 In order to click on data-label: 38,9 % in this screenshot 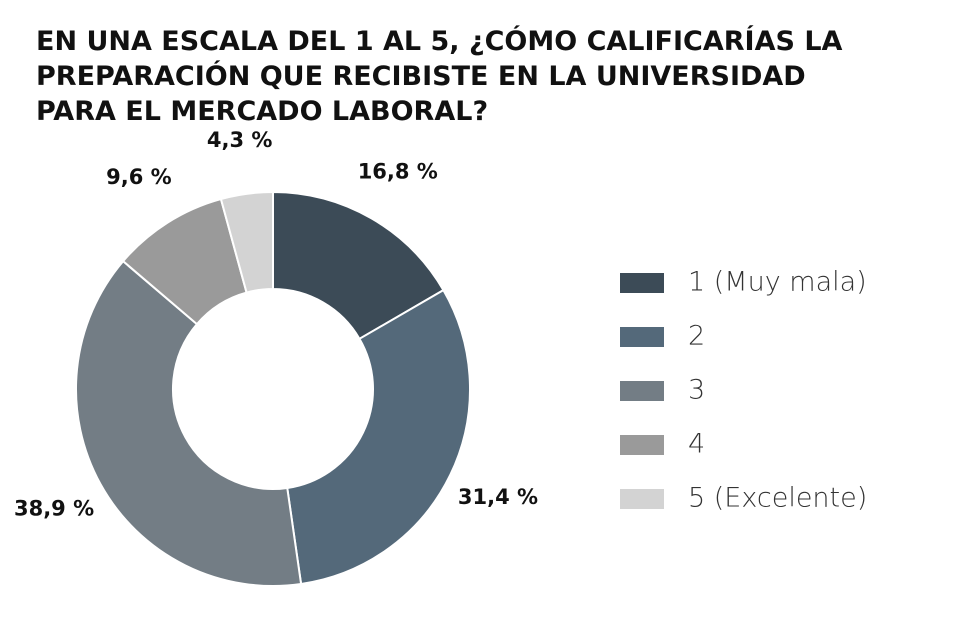, I will do `click(54, 509)`.